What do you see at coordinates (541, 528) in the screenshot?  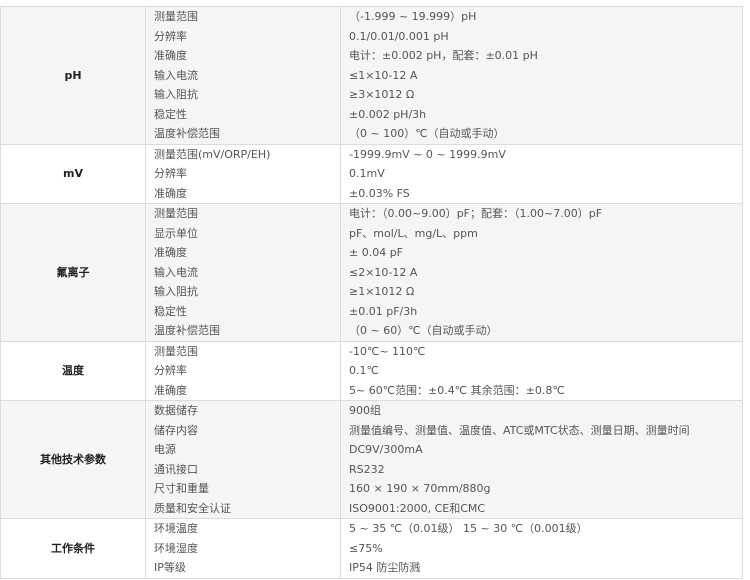 I see `param-value: 5 ~ 35 ℃（0.01级） 15 ~ 30 ℃（0.001级）` at bounding box center [541, 528].